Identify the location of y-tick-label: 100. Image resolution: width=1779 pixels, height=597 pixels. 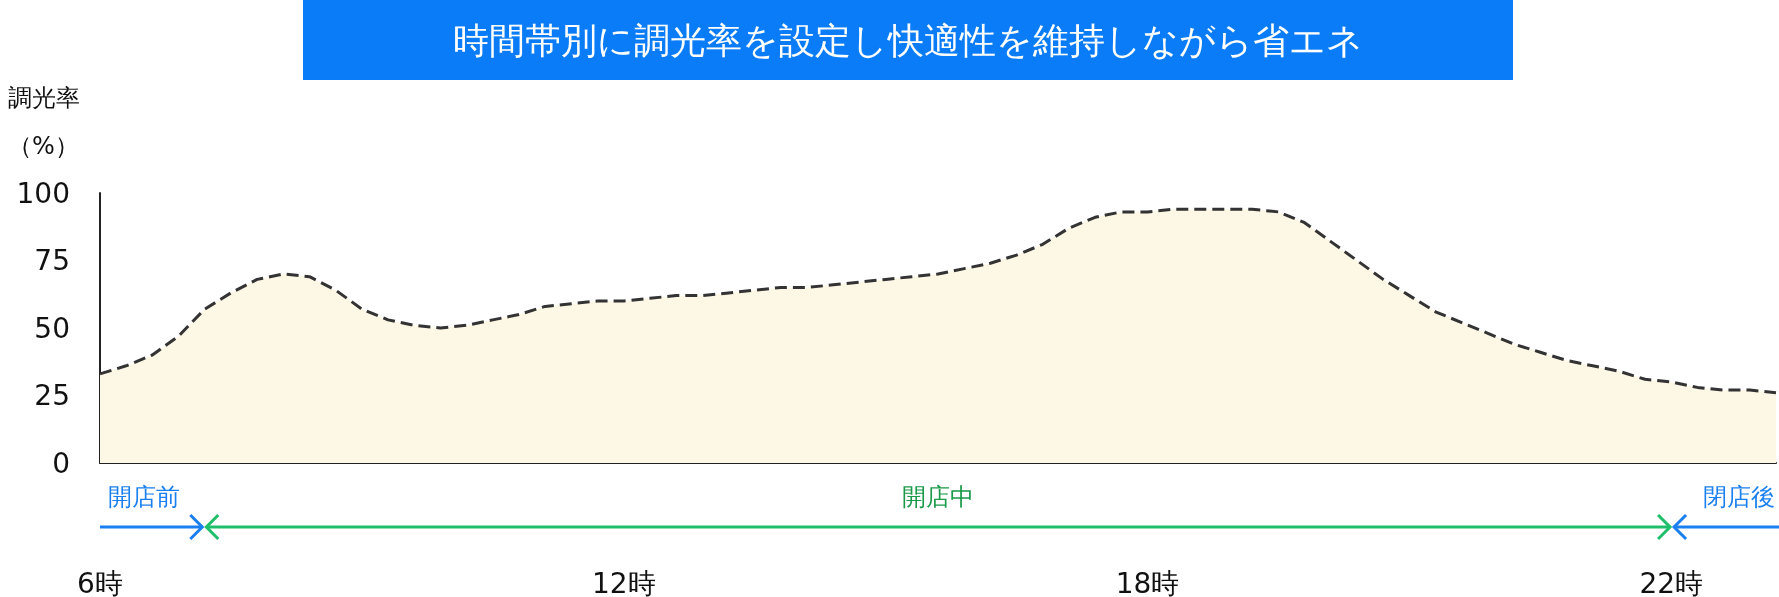
(43, 193).